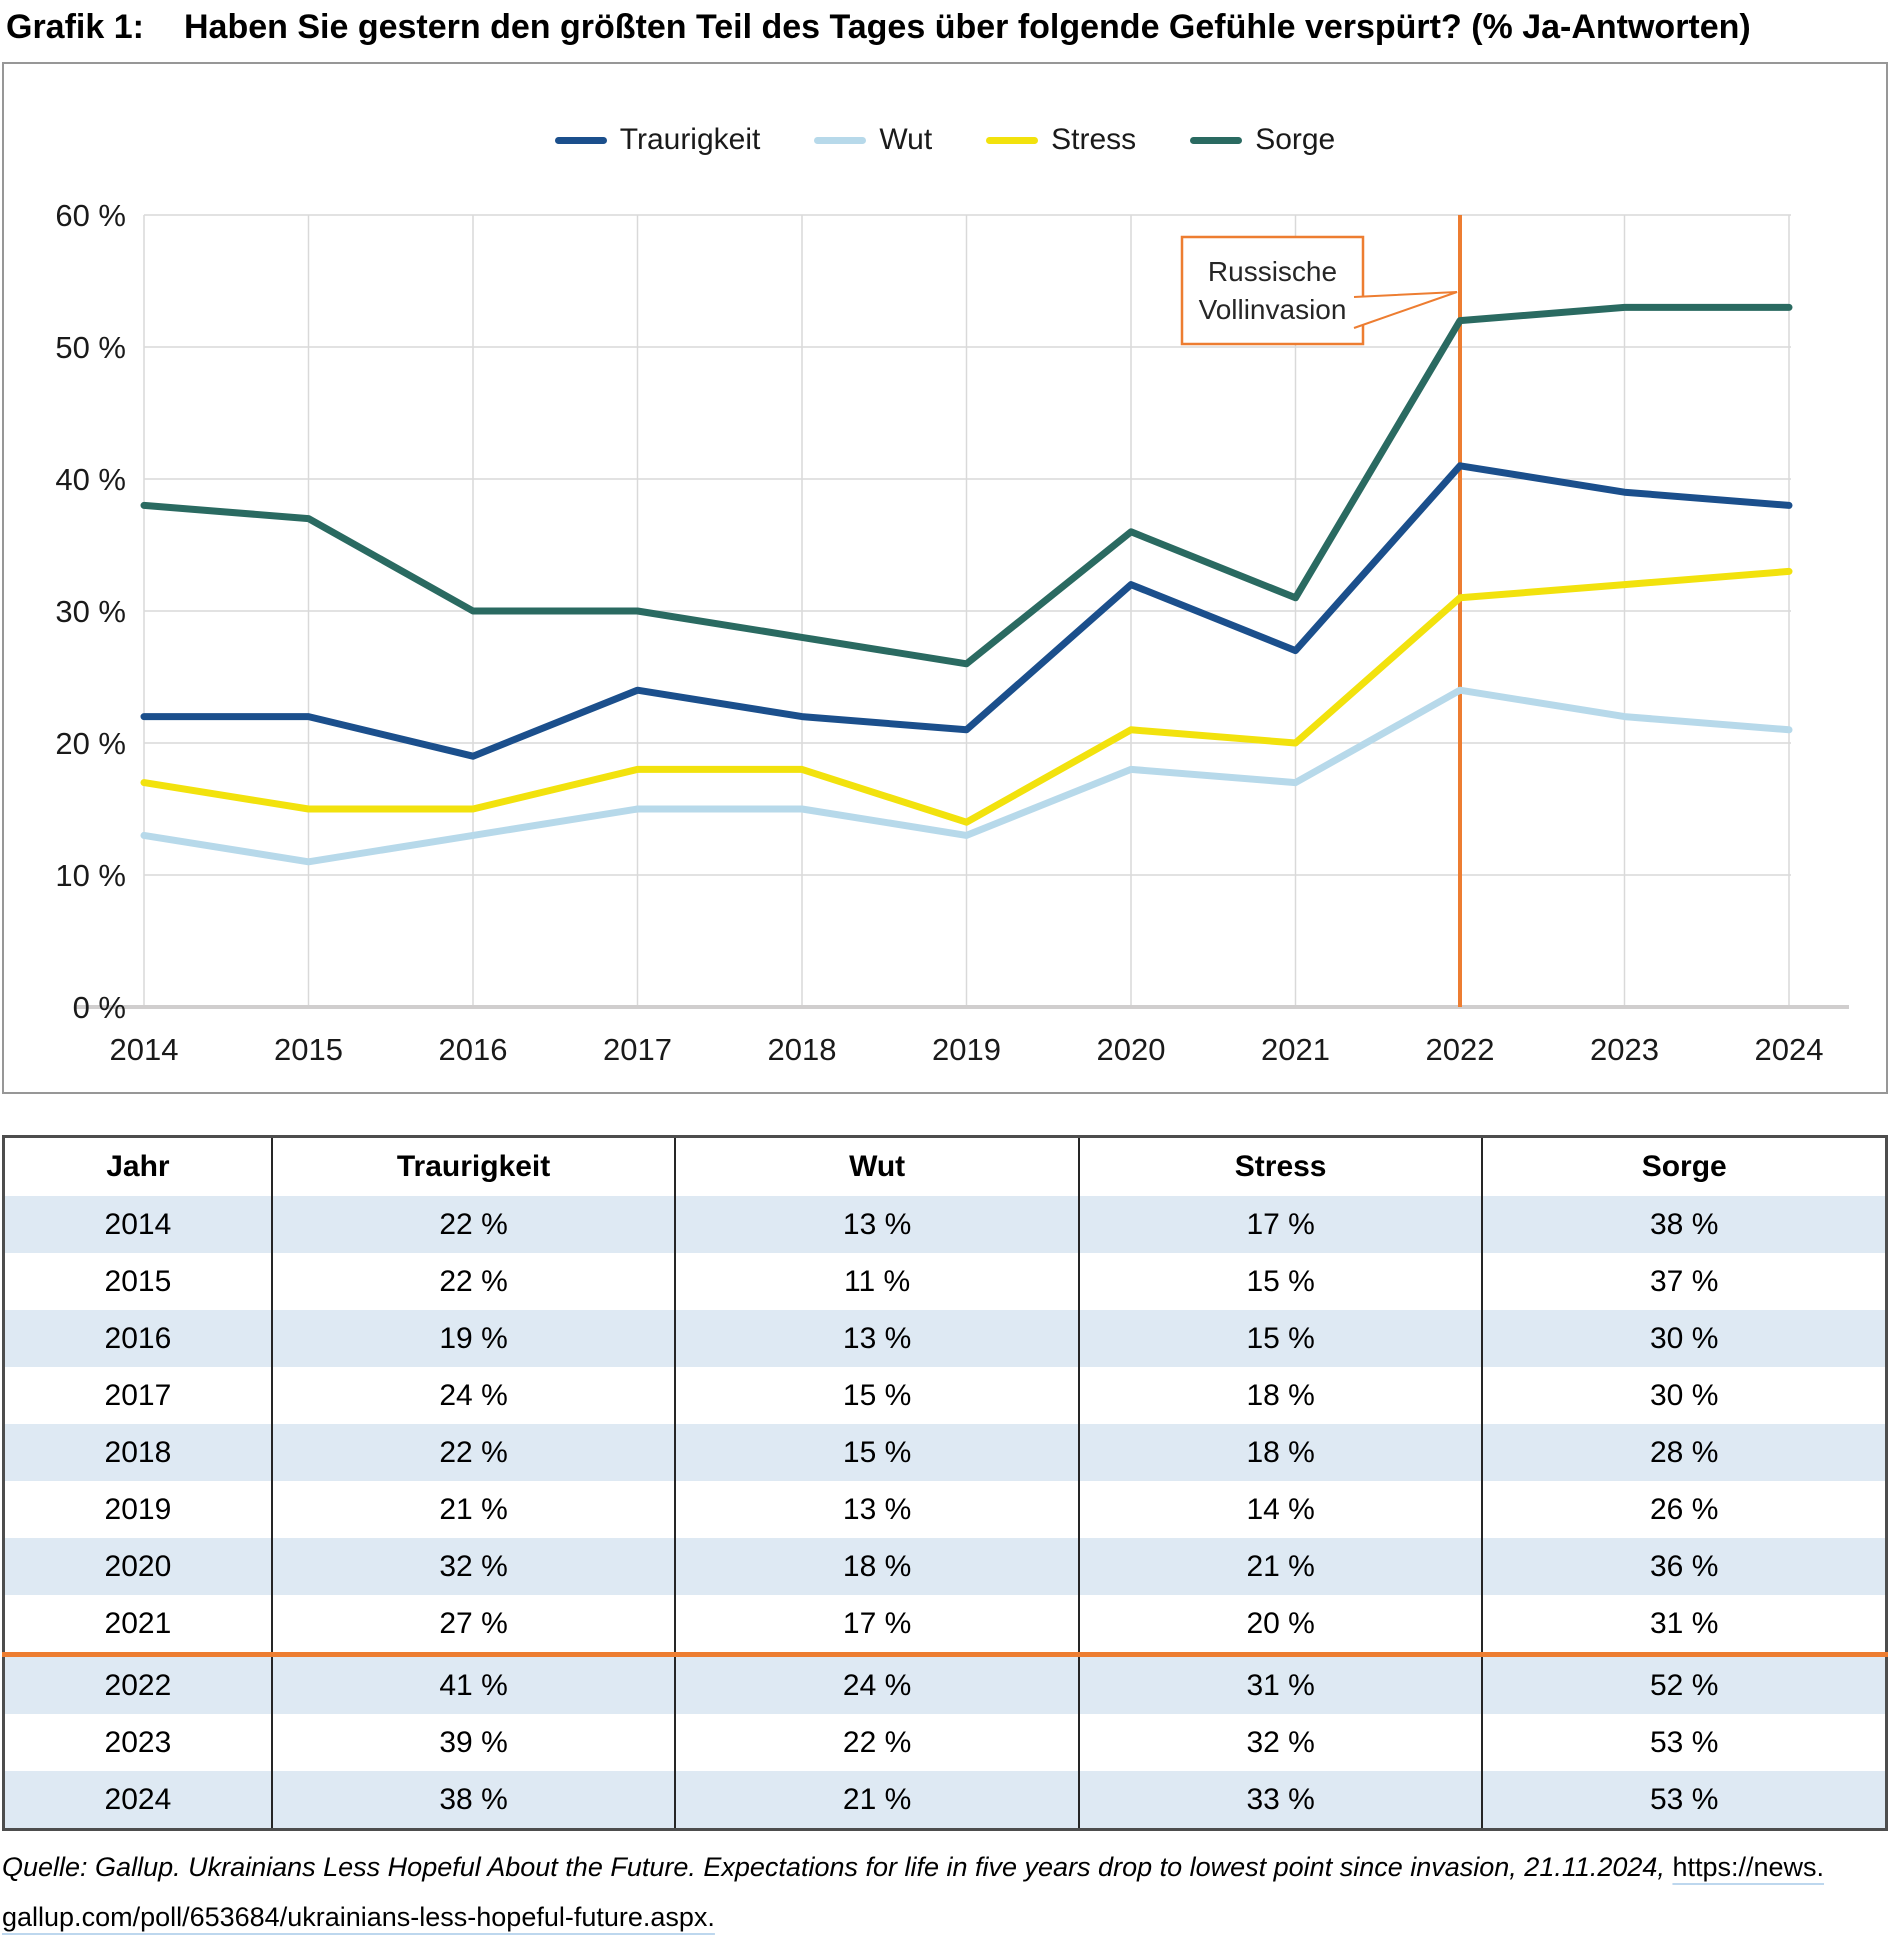 The image size is (1890, 1942). I want to click on value-cell: 28 %, so click(1684, 1452).